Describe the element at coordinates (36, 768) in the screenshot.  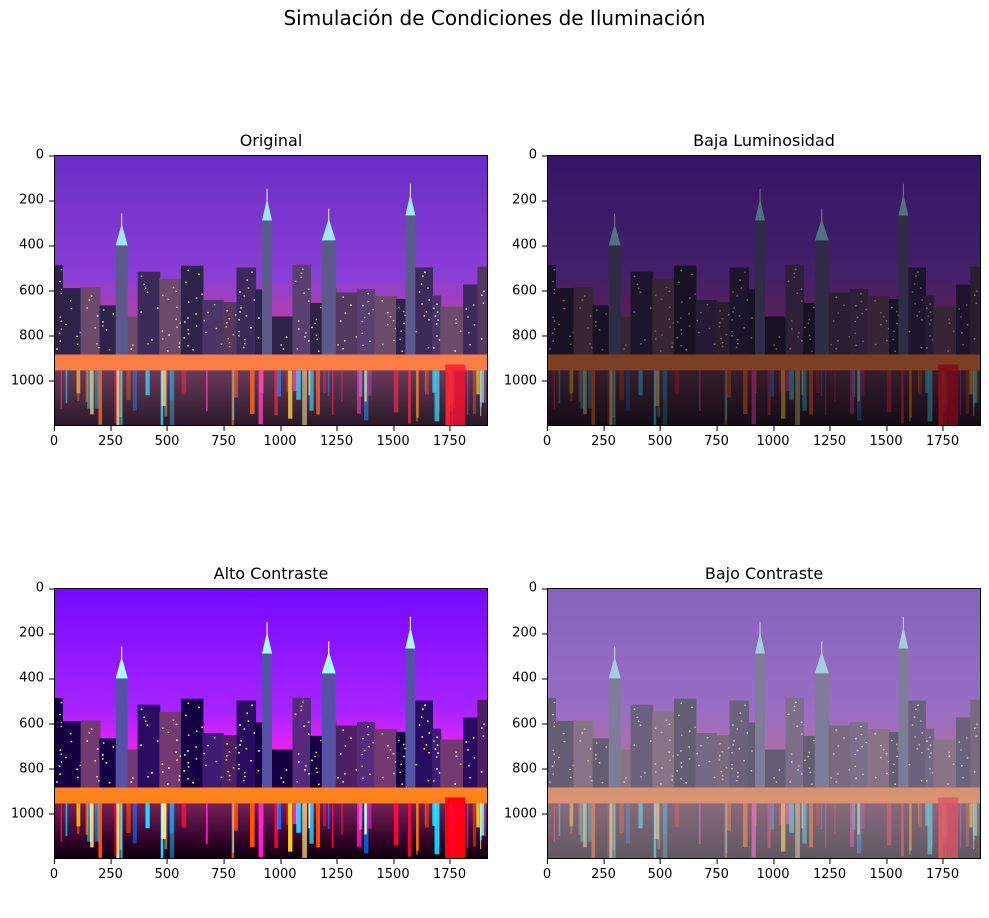
I see `y-tick-label: 800` at that location.